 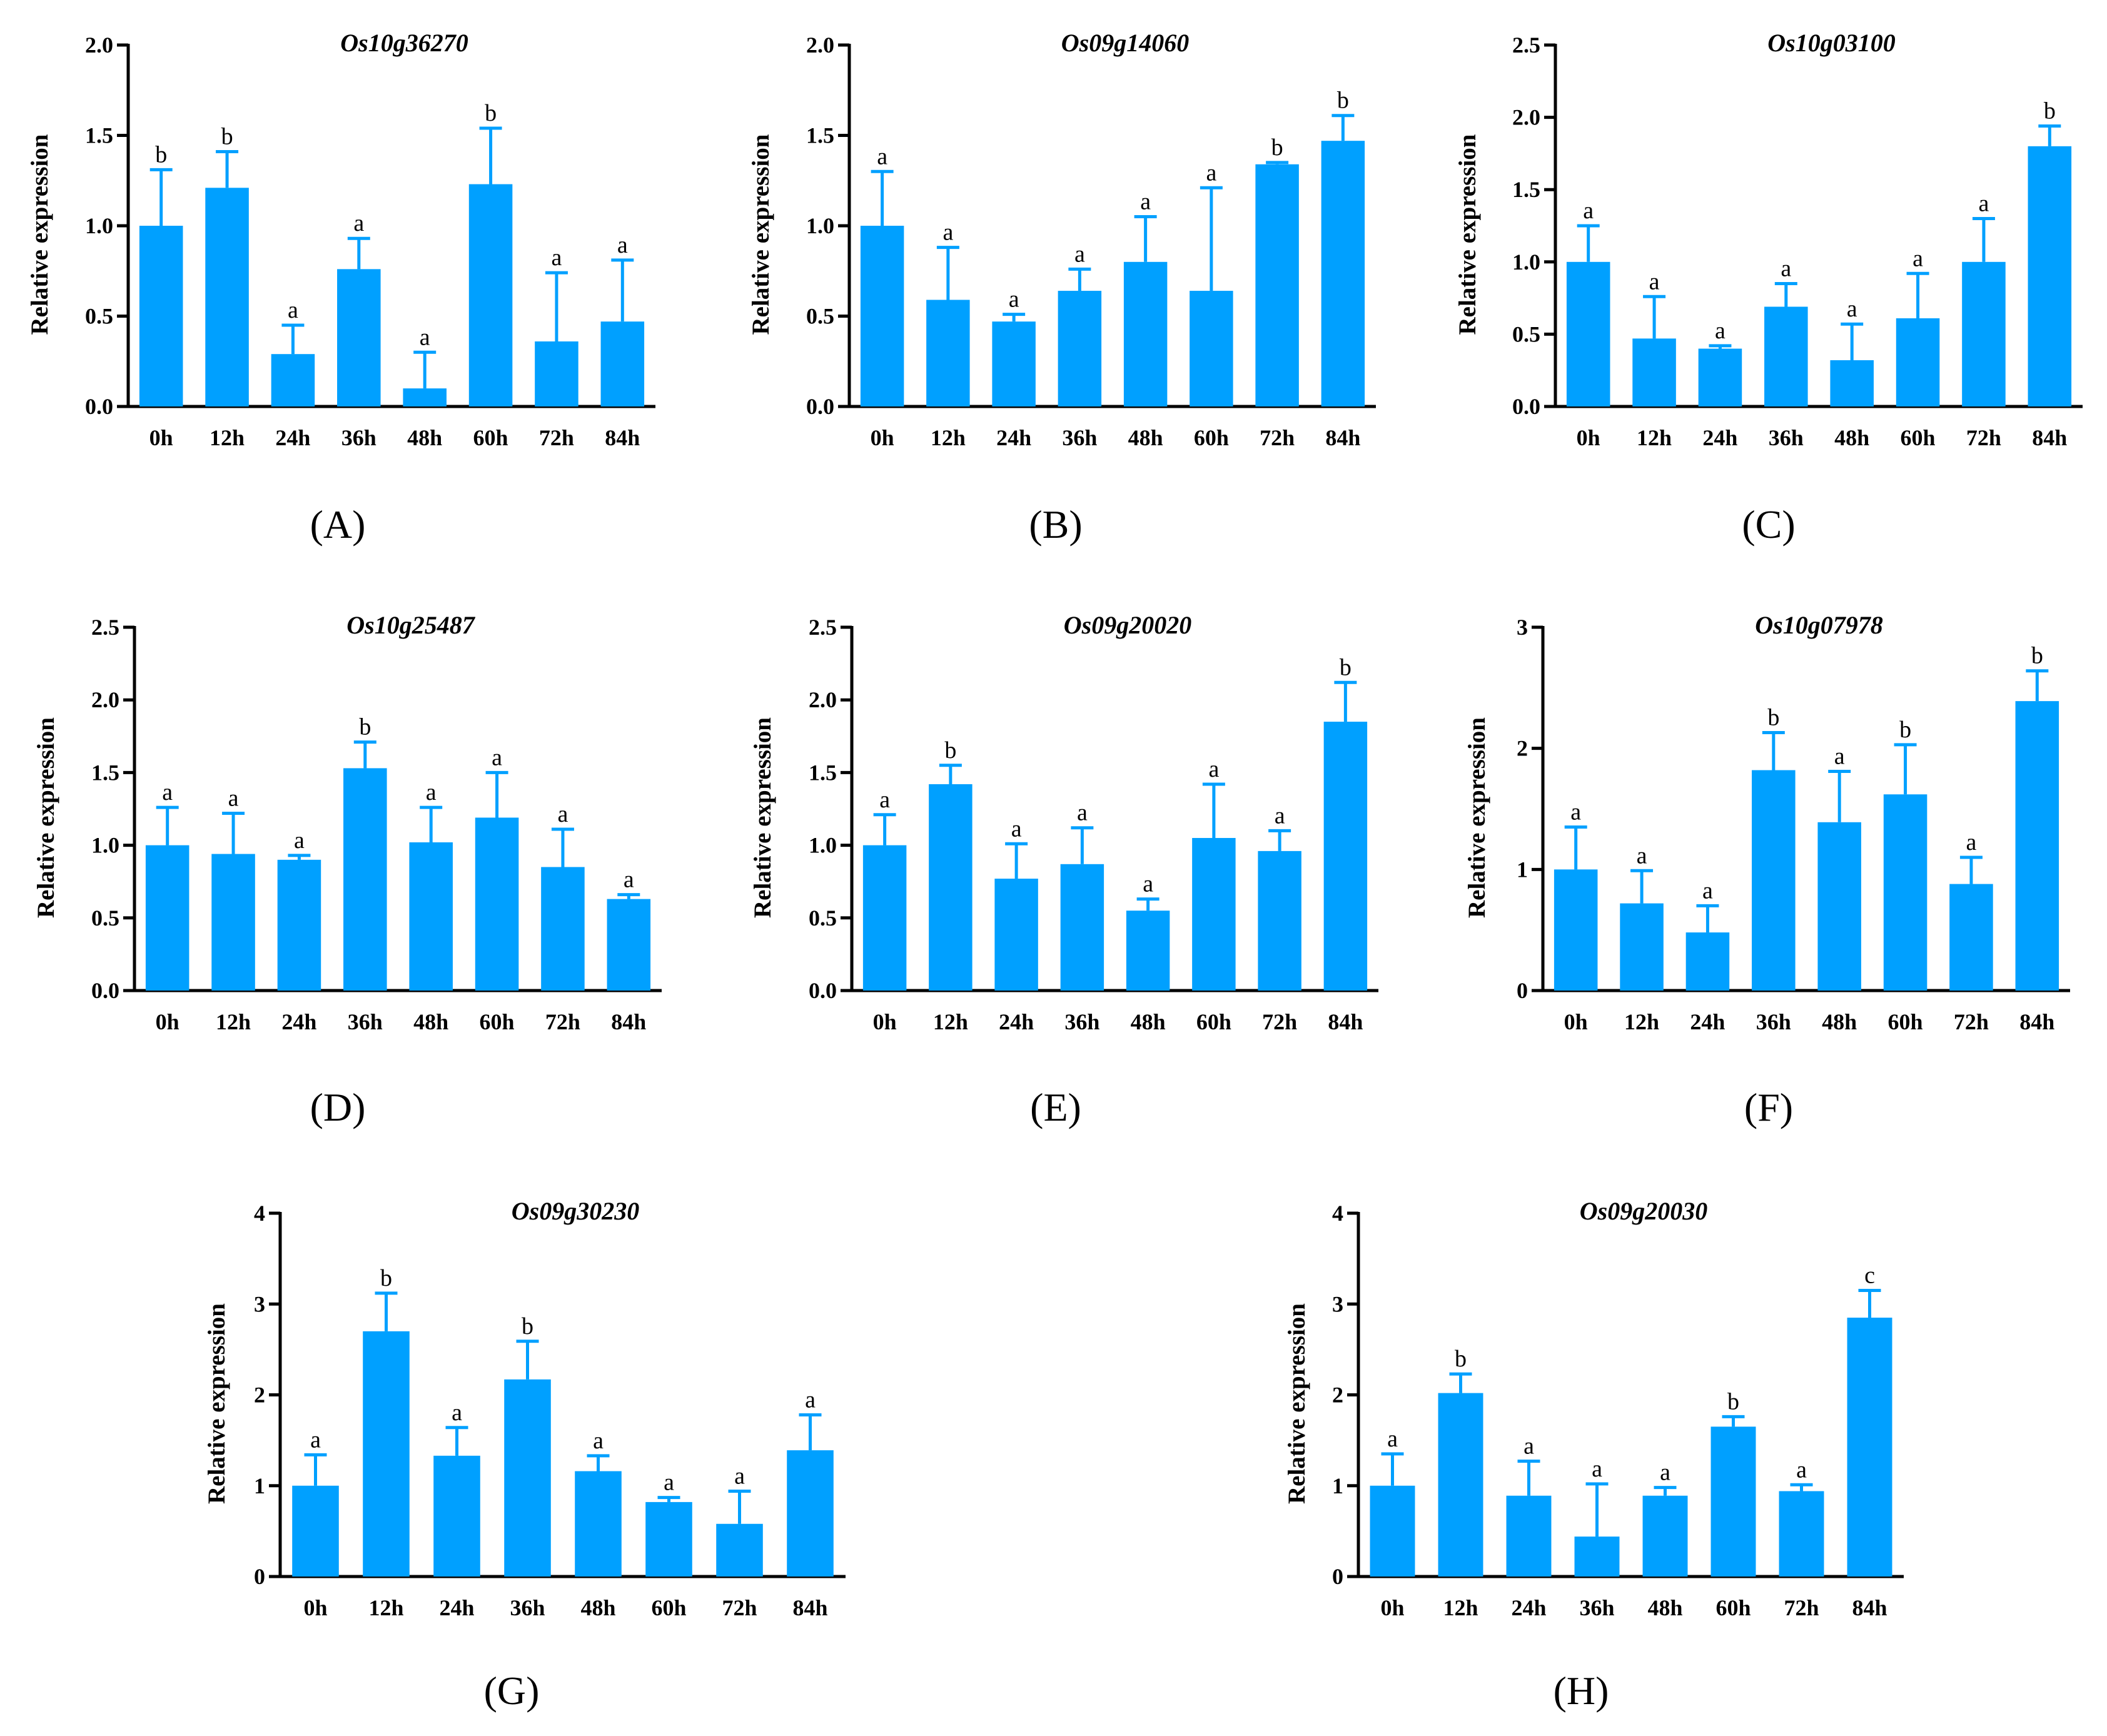 I want to click on y-tick-label: 2, so click(x=1522, y=748).